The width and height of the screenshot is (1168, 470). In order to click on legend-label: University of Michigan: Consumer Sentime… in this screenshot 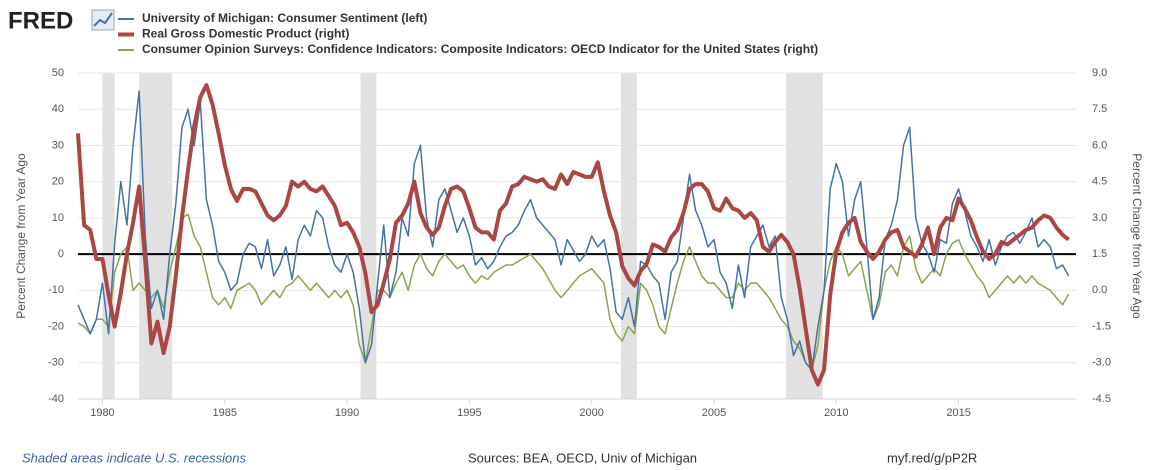, I will do `click(284, 18)`.